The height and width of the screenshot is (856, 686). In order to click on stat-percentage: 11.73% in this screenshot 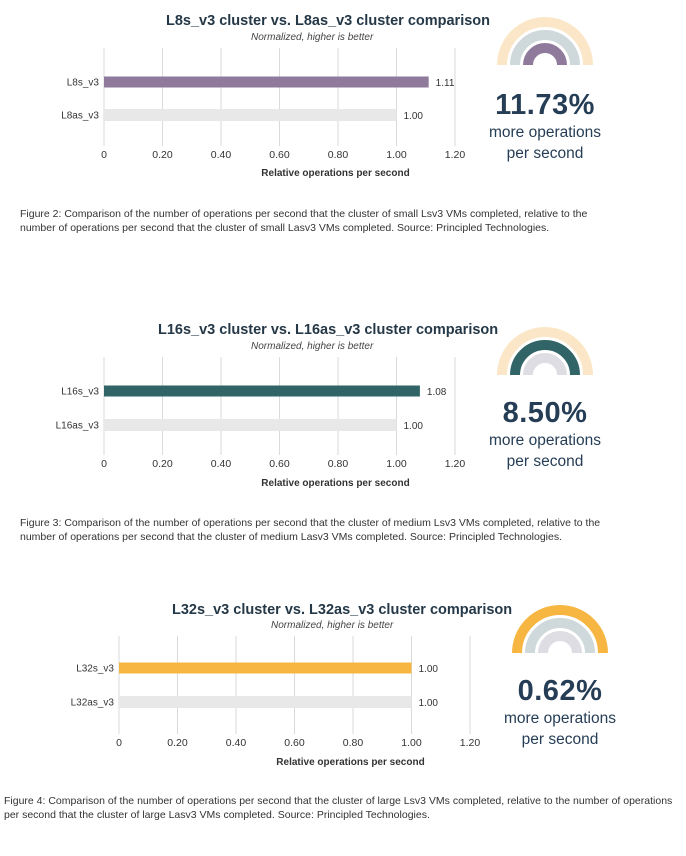, I will do `click(545, 105)`.